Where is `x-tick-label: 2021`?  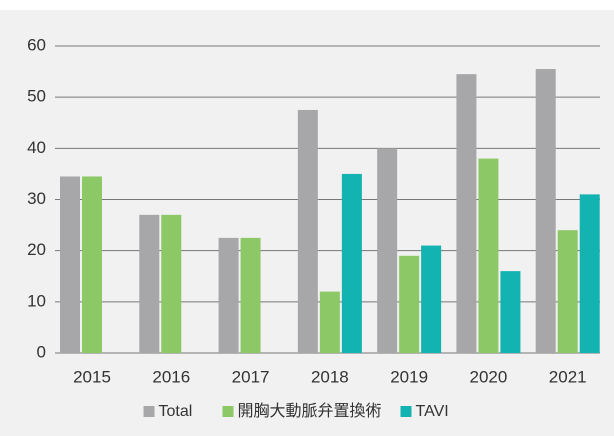
x-tick-label: 2021 is located at coordinates (568, 376).